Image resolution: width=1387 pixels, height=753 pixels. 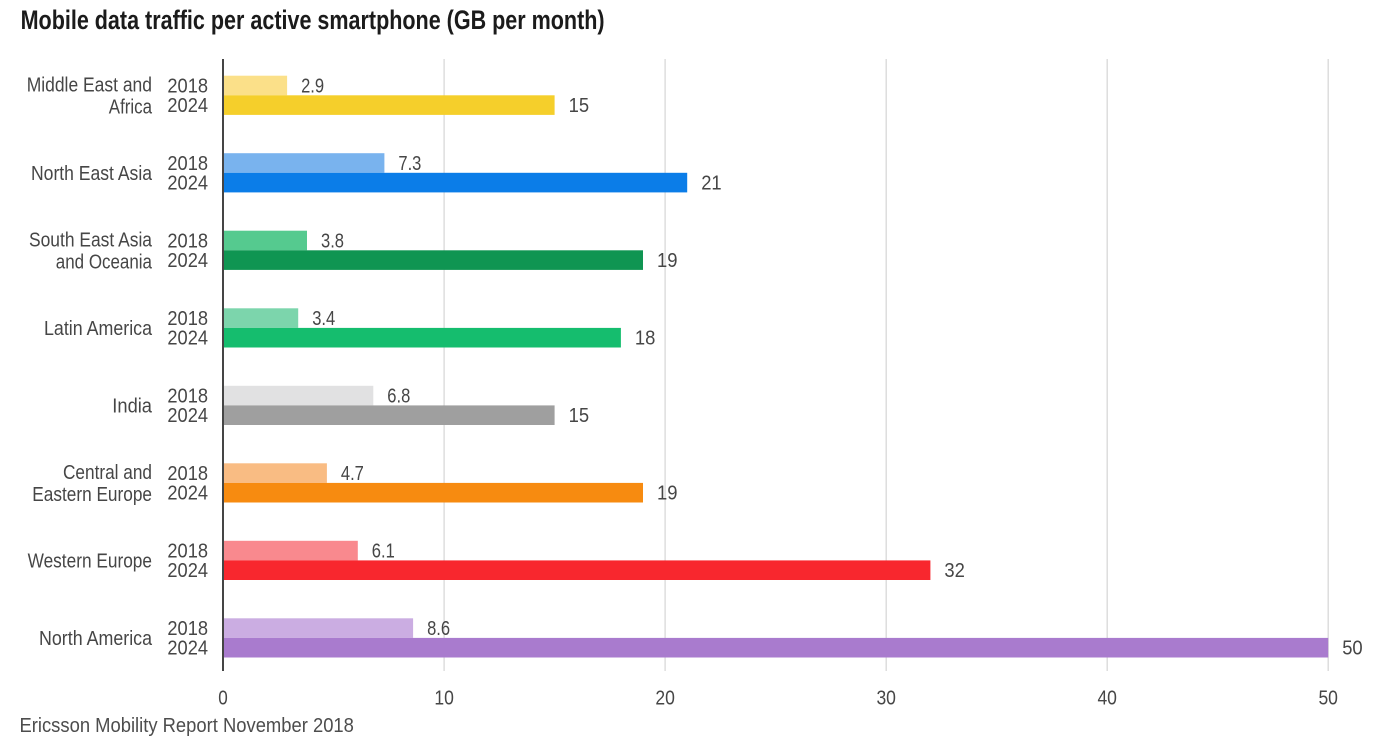 I want to click on svg-text: Western Europe, so click(x=90, y=562).